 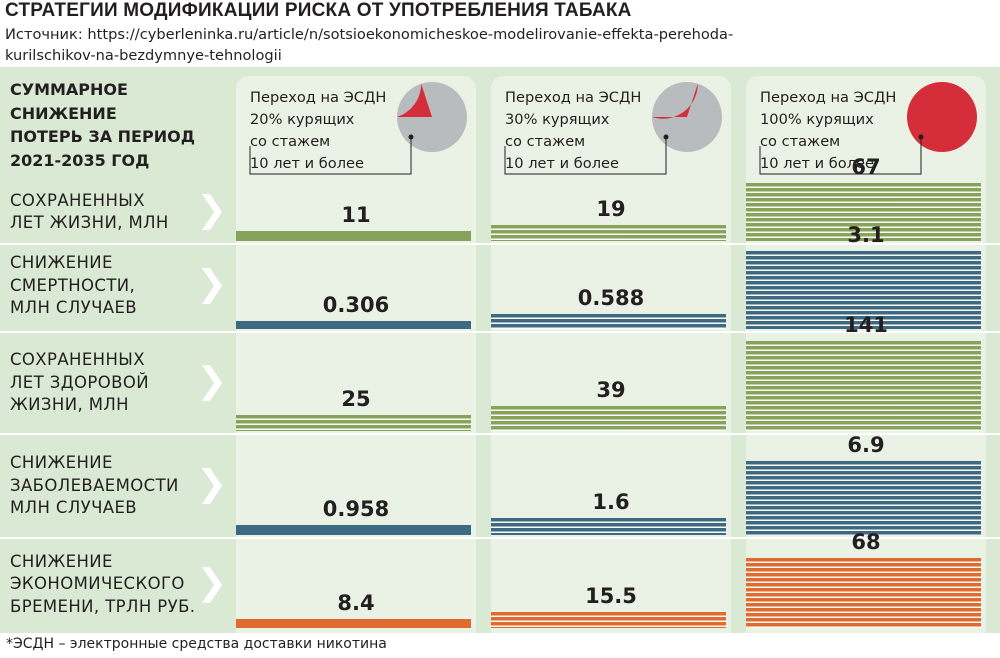 What do you see at coordinates (611, 502) in the screenshot?
I see `value-label: 1.6` at bounding box center [611, 502].